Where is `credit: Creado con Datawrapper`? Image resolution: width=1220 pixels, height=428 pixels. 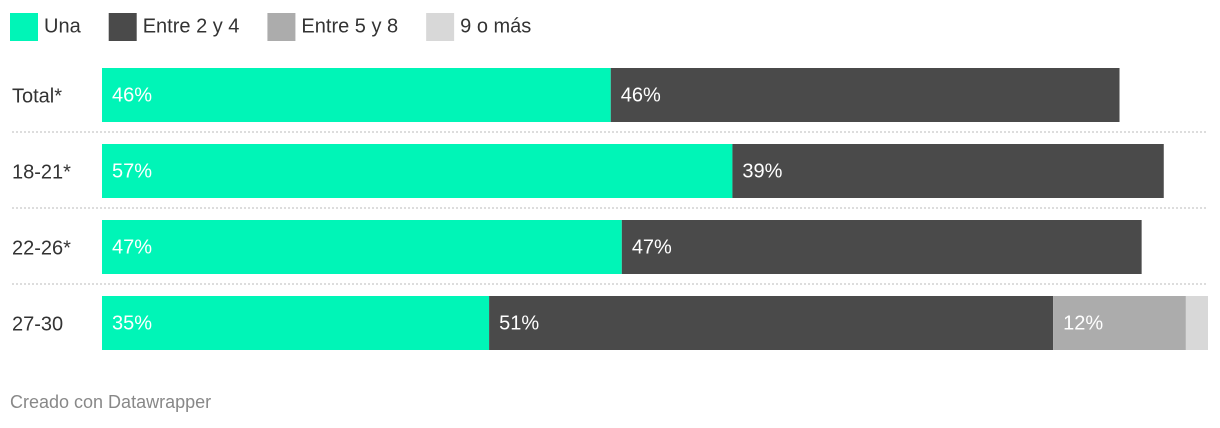 credit: Creado con Datawrapper is located at coordinates (110, 402).